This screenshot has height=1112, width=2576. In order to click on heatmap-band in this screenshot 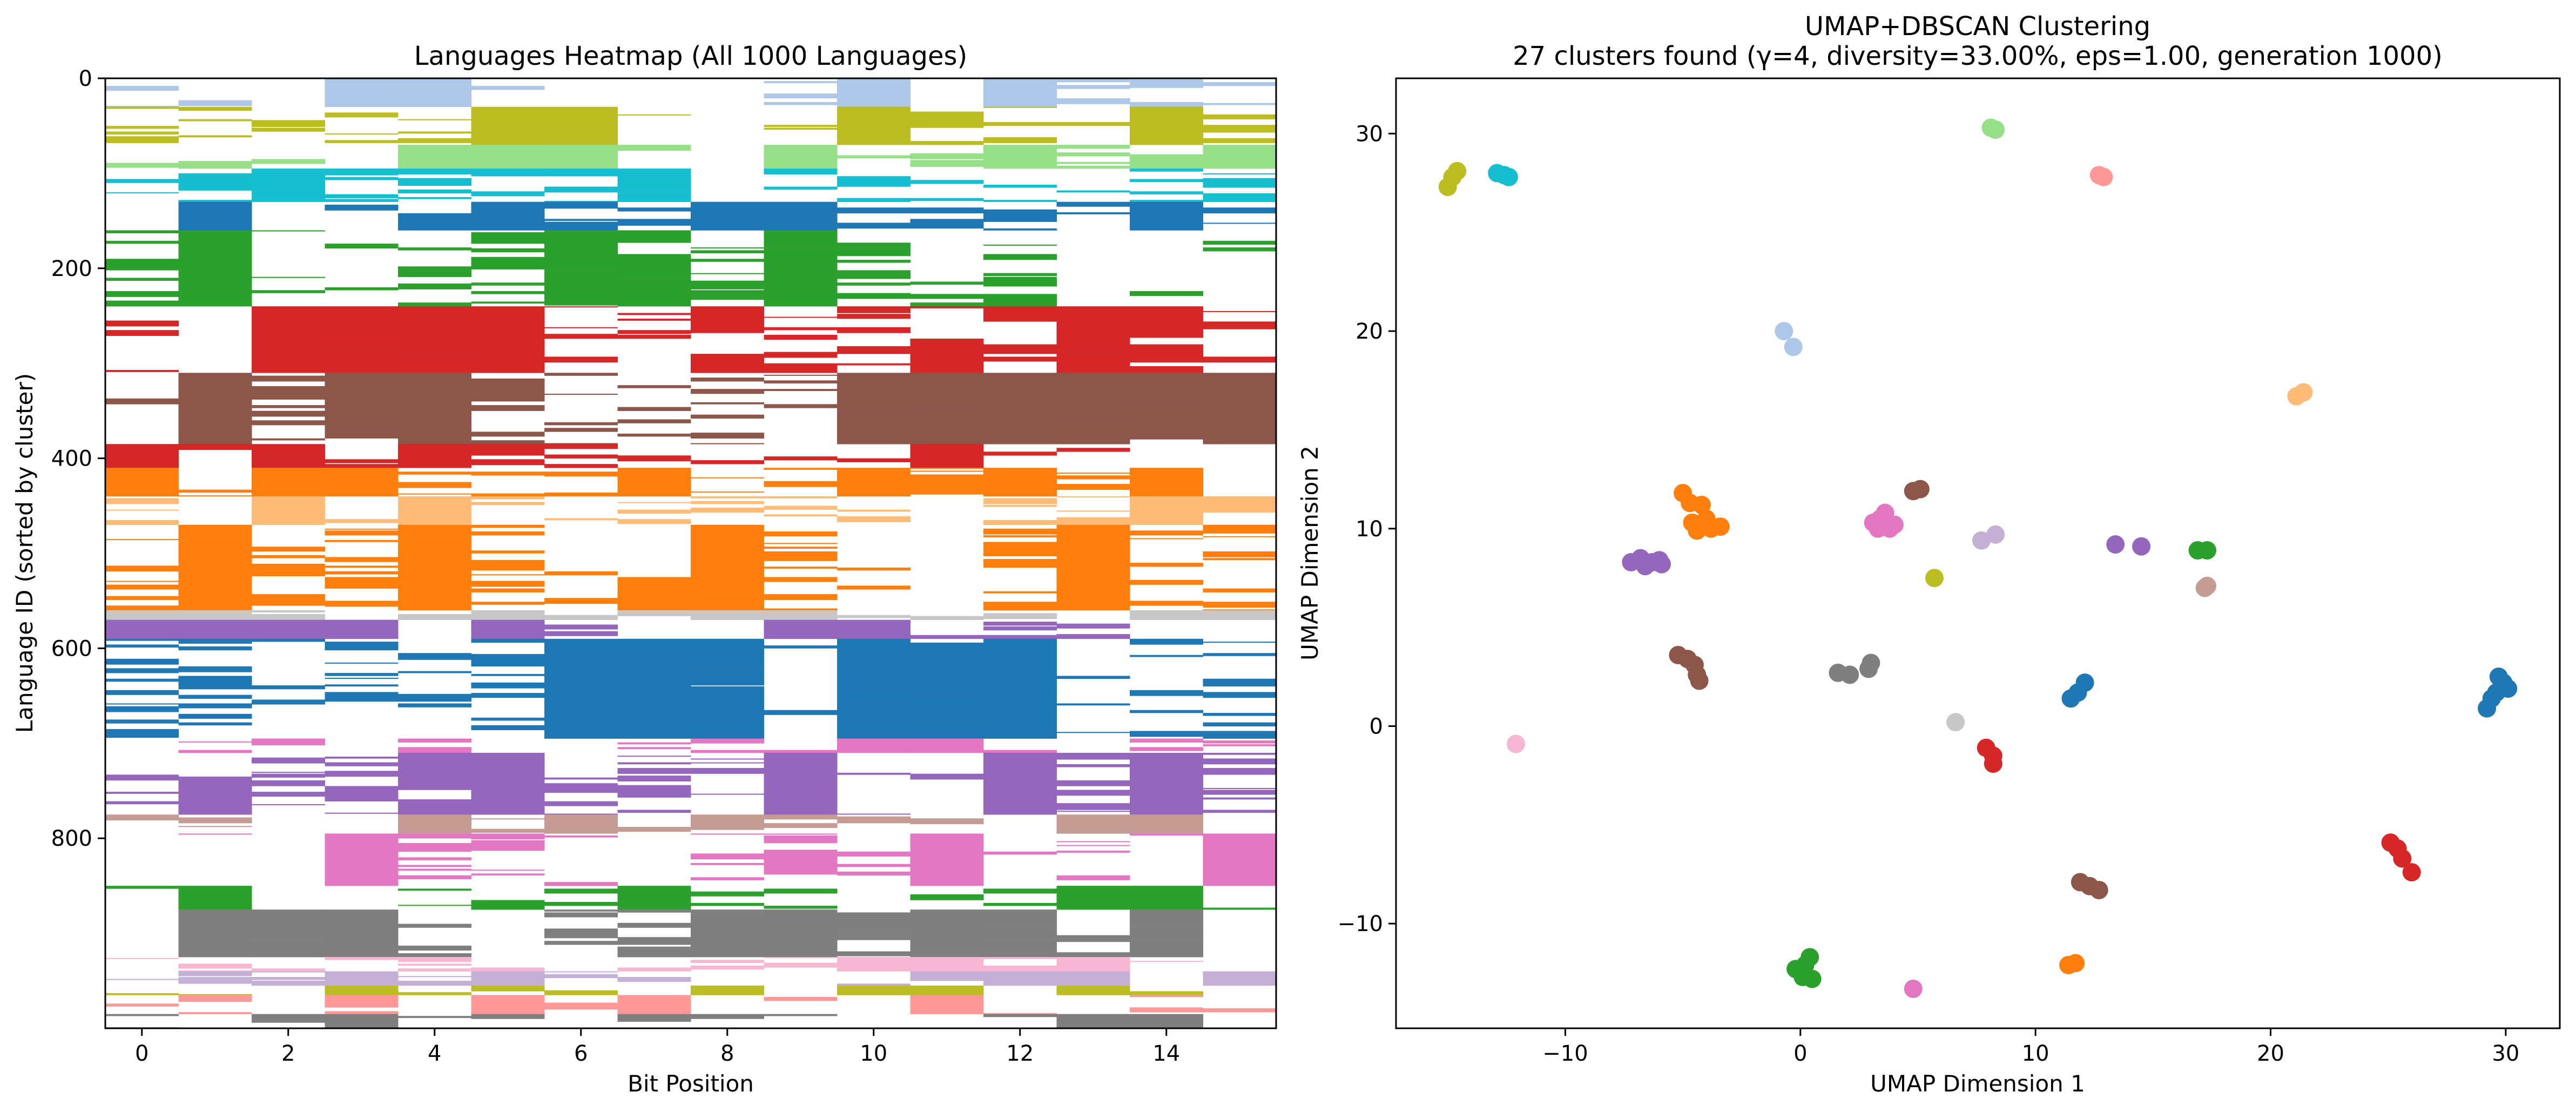, I will do `click(690, 898)`.